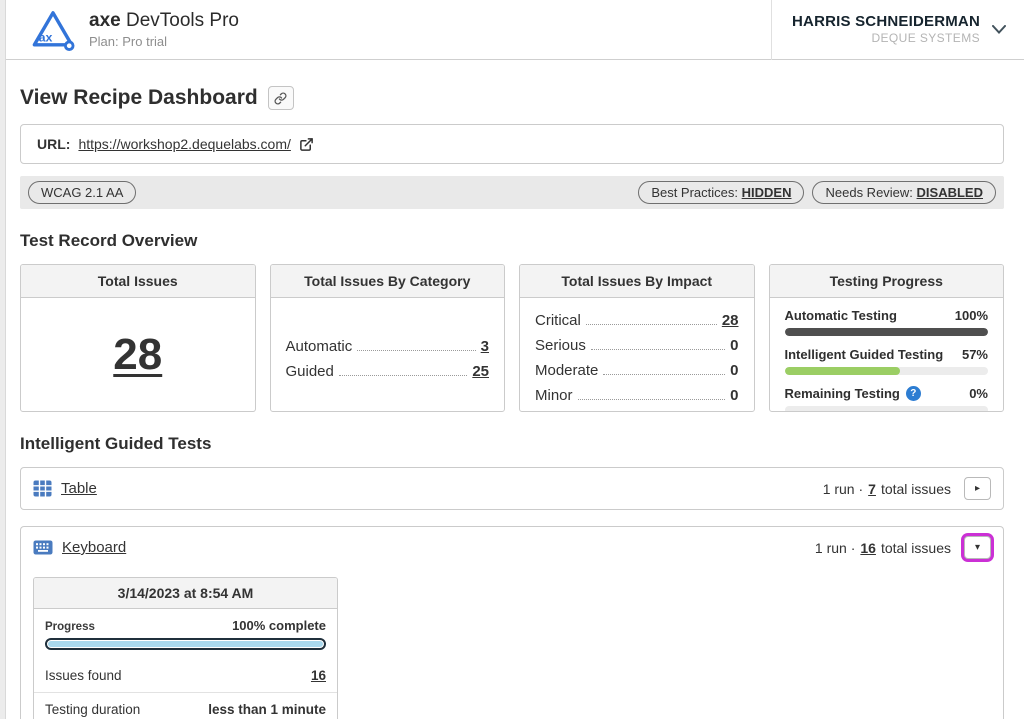 The width and height of the screenshot is (1024, 719). I want to click on copy-link-button, so click(280, 98).